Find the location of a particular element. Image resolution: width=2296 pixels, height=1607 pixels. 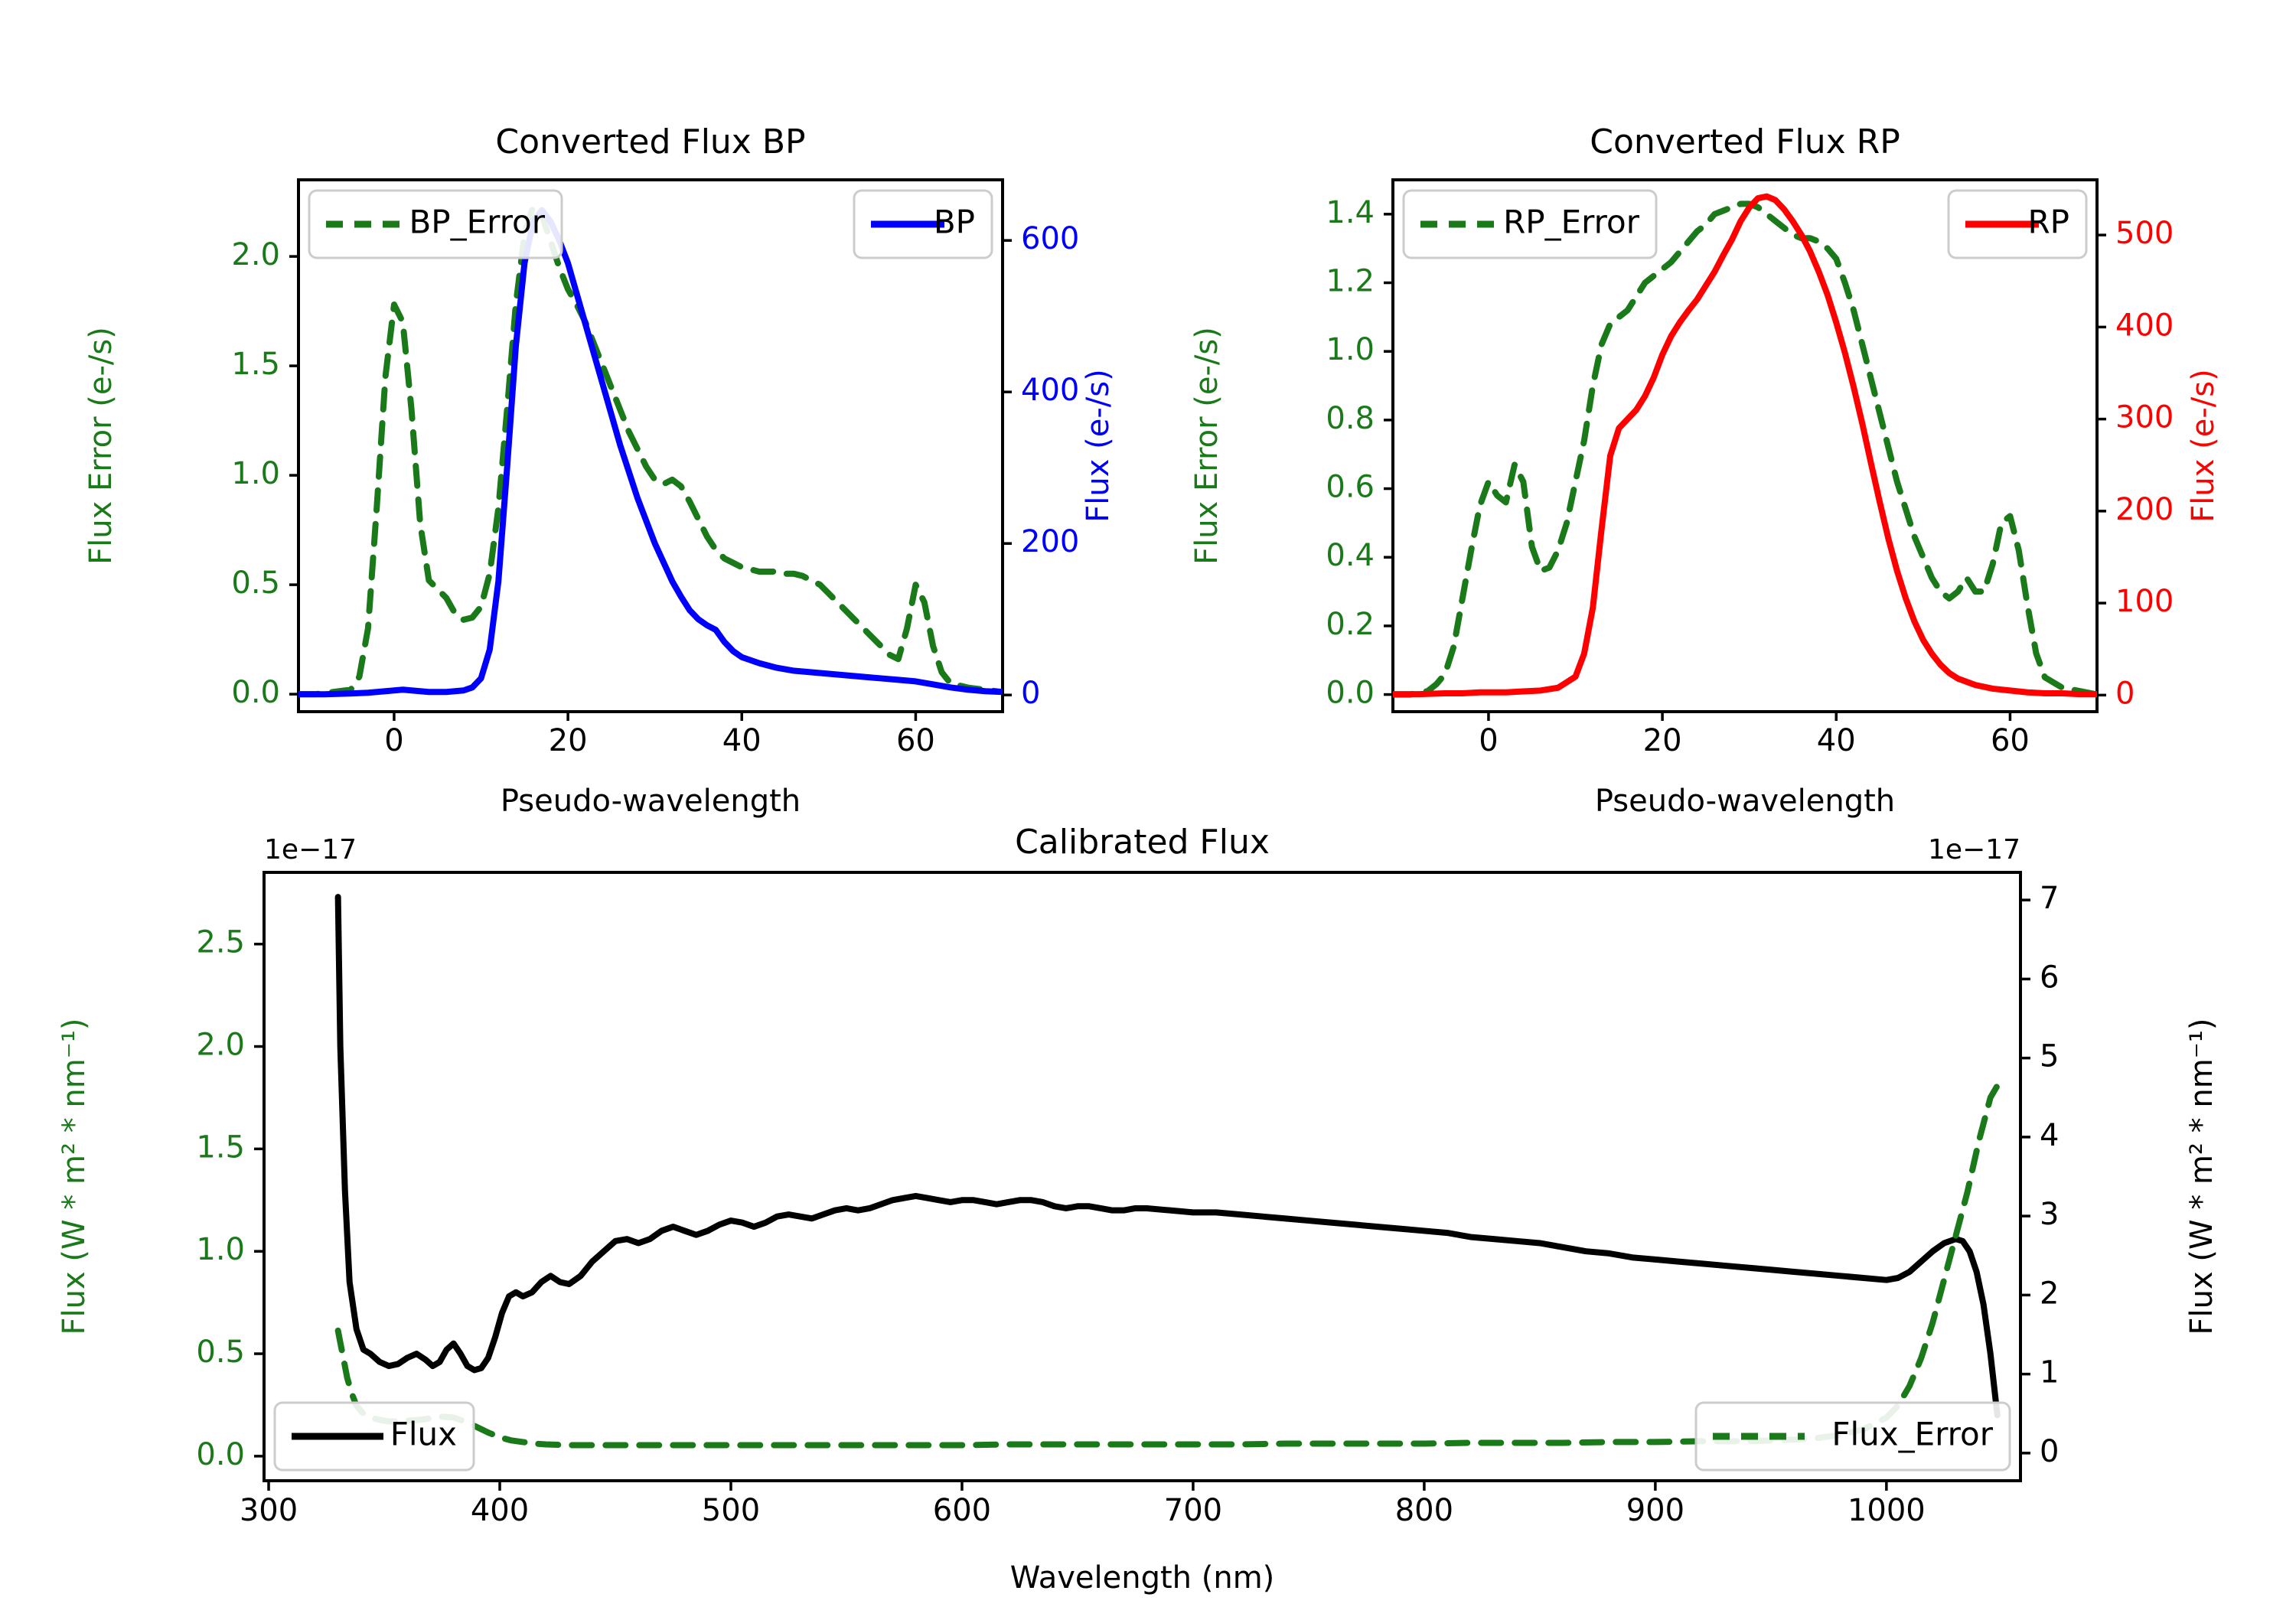

legend-label: Flux is located at coordinates (423, 1434).